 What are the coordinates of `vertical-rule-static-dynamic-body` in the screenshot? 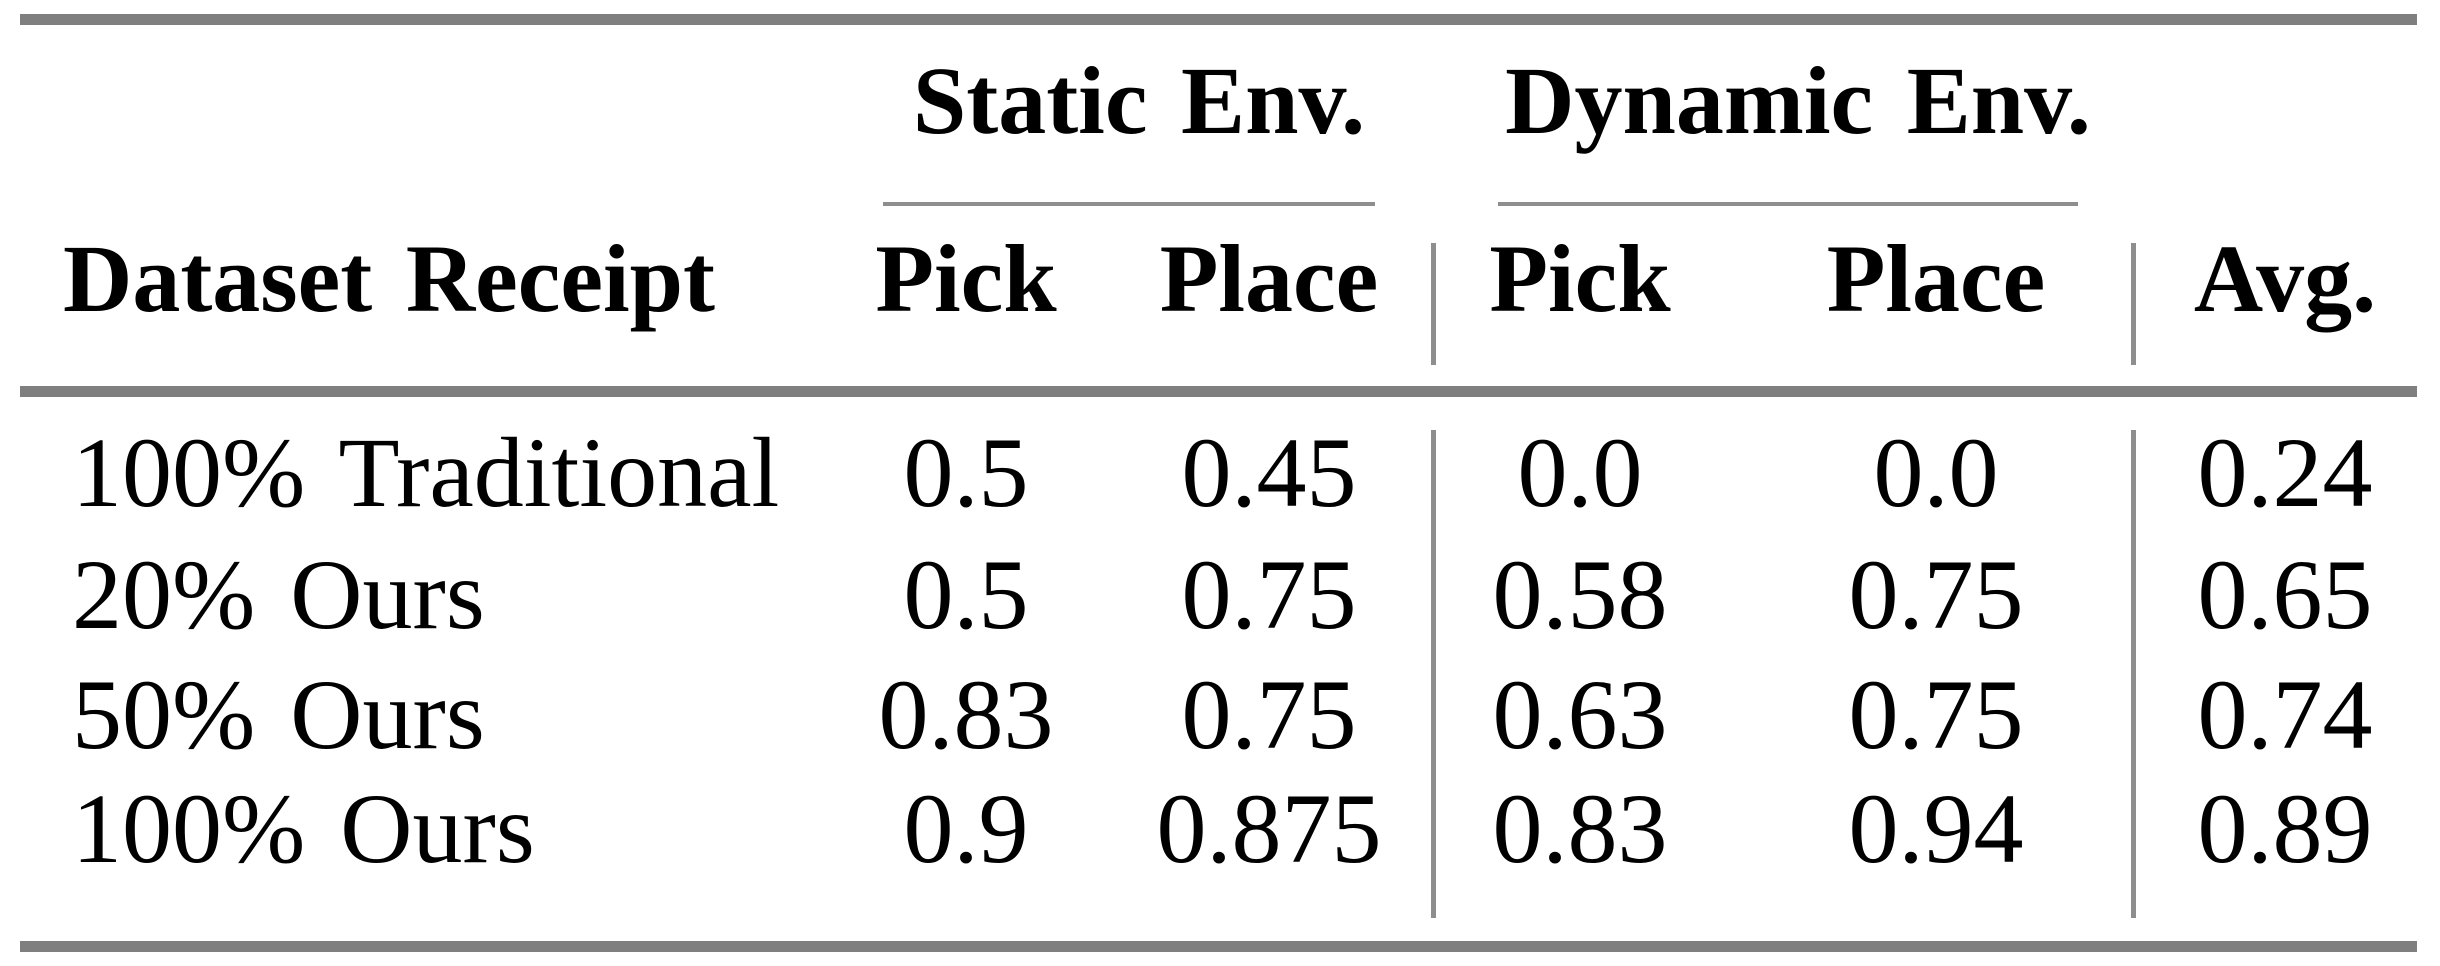 It's located at (1433, 674).